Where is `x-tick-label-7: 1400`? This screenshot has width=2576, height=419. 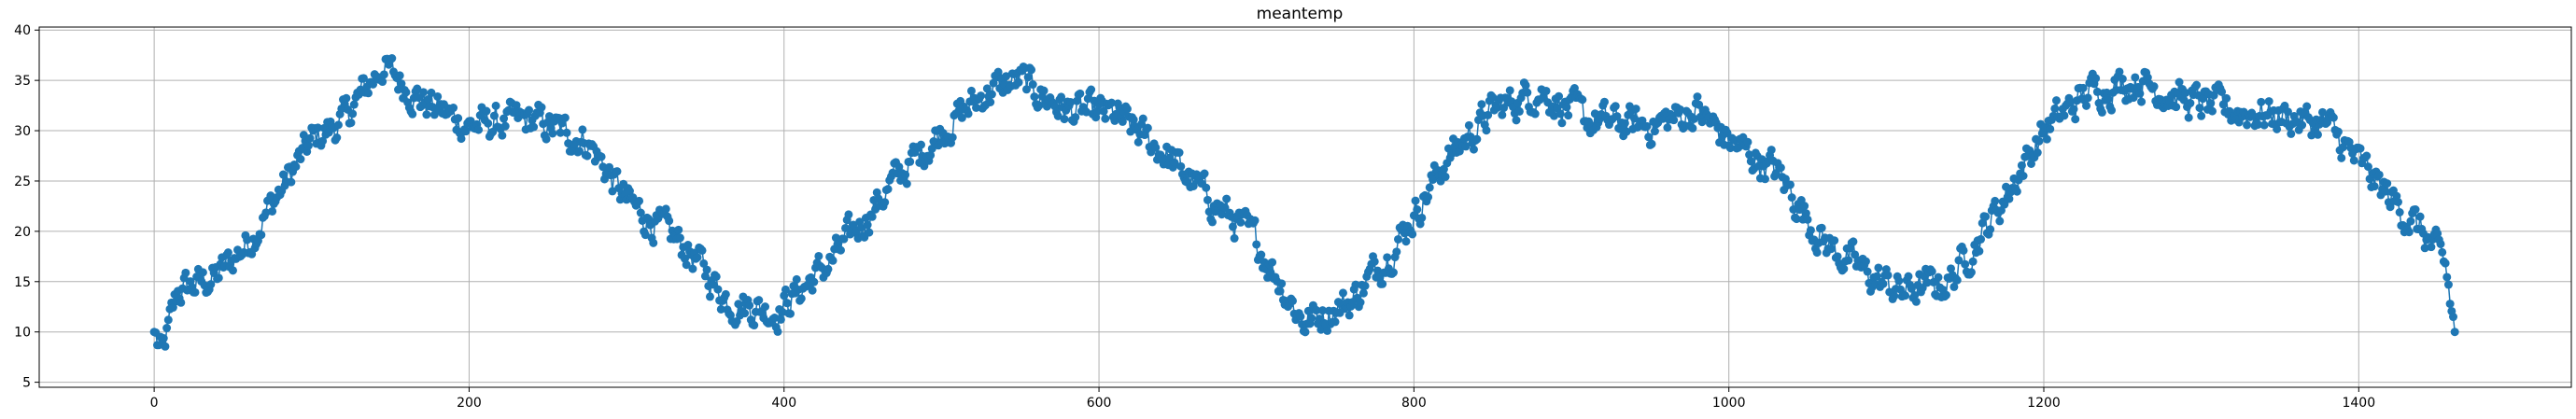 x-tick-label-7: 1400 is located at coordinates (2358, 403).